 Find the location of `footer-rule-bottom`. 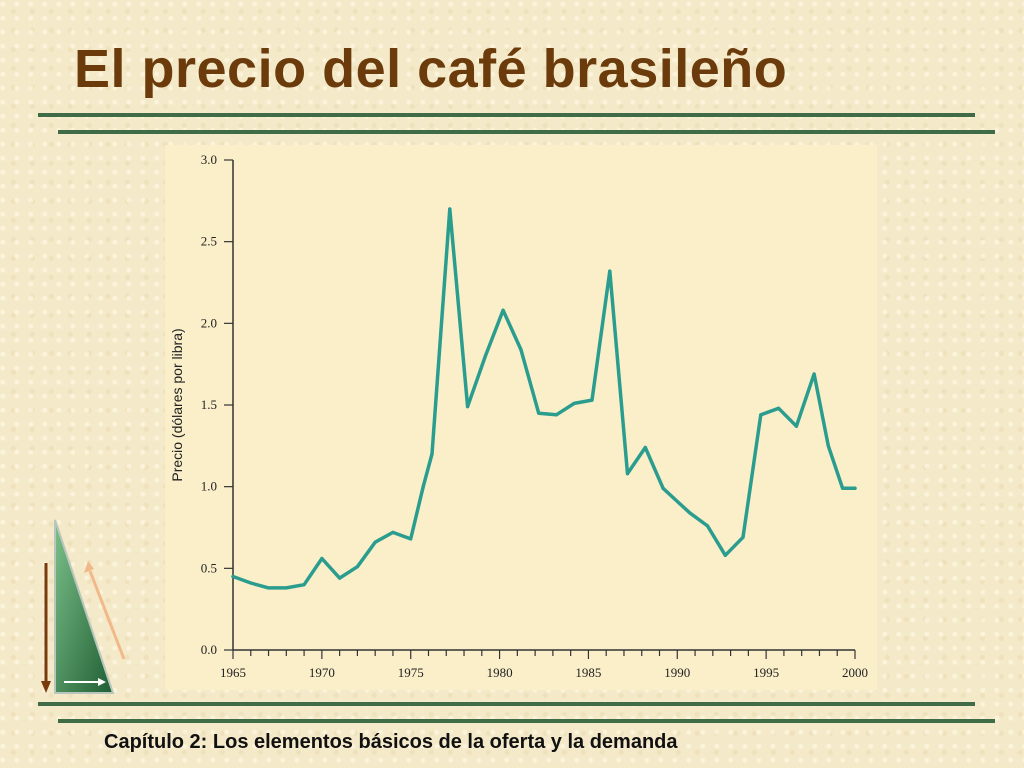

footer-rule-bottom is located at coordinates (526, 721).